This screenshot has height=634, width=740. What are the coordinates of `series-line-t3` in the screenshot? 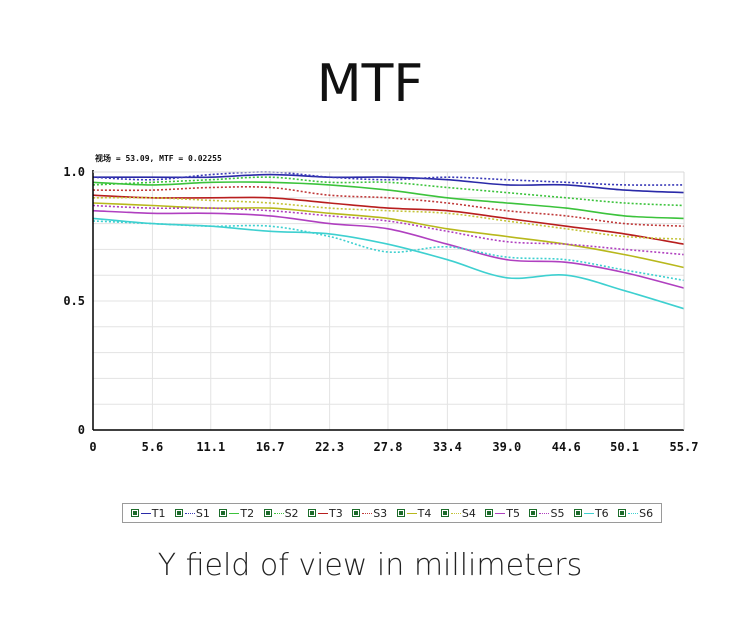 It's located at (388, 219).